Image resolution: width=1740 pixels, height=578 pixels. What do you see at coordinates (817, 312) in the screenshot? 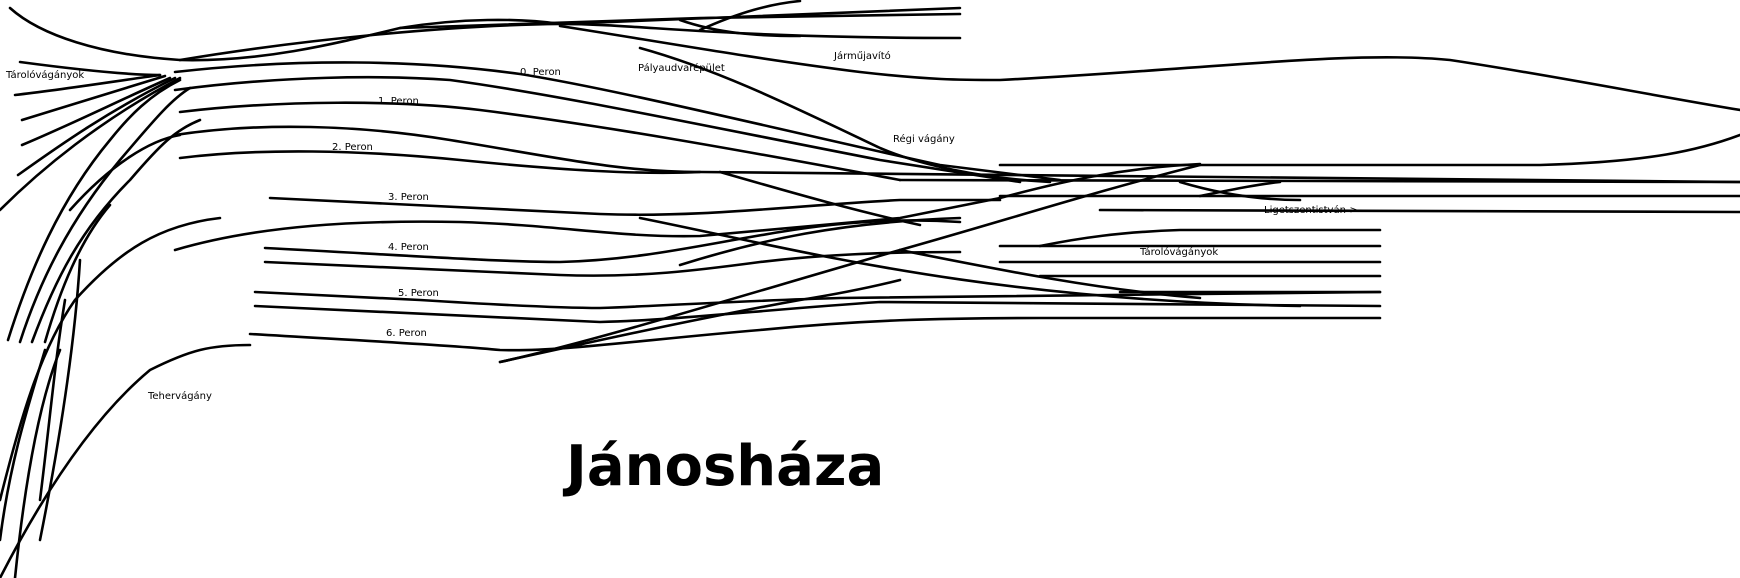
I see `track-platform-5b` at bounding box center [817, 312].